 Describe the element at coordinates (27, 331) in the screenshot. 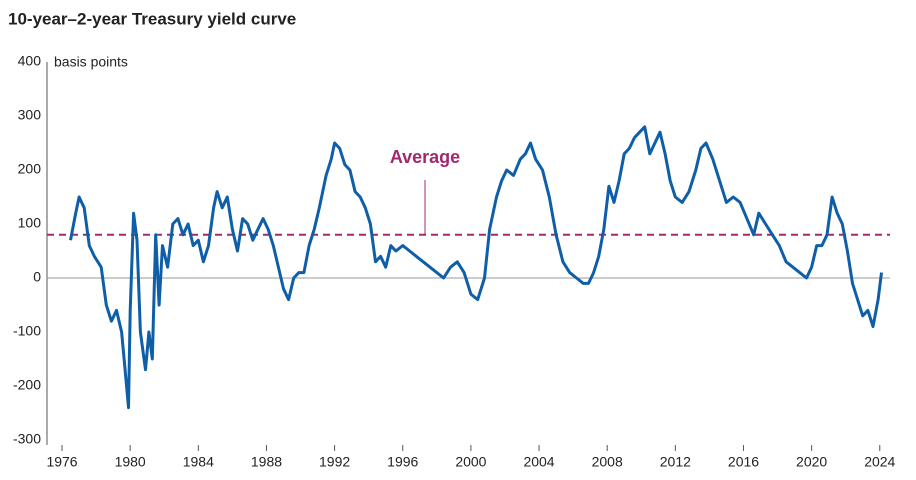

I see `y-tick-label: -100` at that location.